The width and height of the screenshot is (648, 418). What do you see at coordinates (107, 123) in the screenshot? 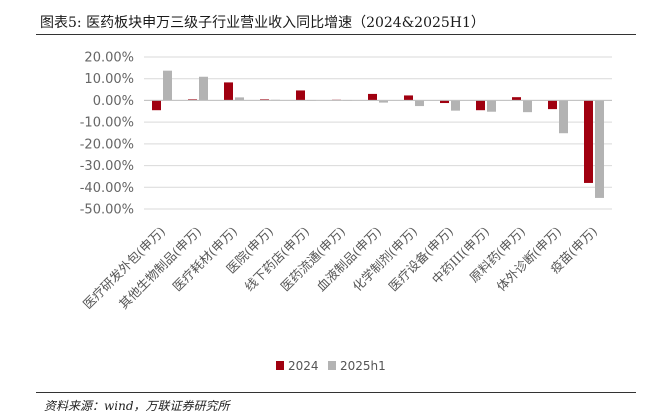
I see `y-tick-label: -10.00%` at bounding box center [107, 123].